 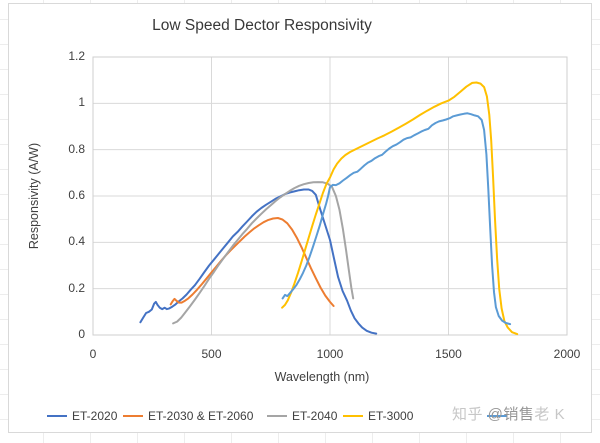 What do you see at coordinates (93, 354) in the screenshot?
I see `x-tick-label: 0` at bounding box center [93, 354].